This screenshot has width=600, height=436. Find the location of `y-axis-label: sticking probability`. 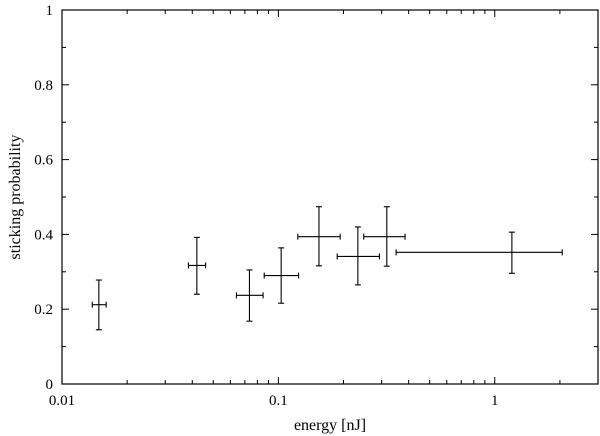

y-axis-label: sticking probability is located at coordinates (15, 197).